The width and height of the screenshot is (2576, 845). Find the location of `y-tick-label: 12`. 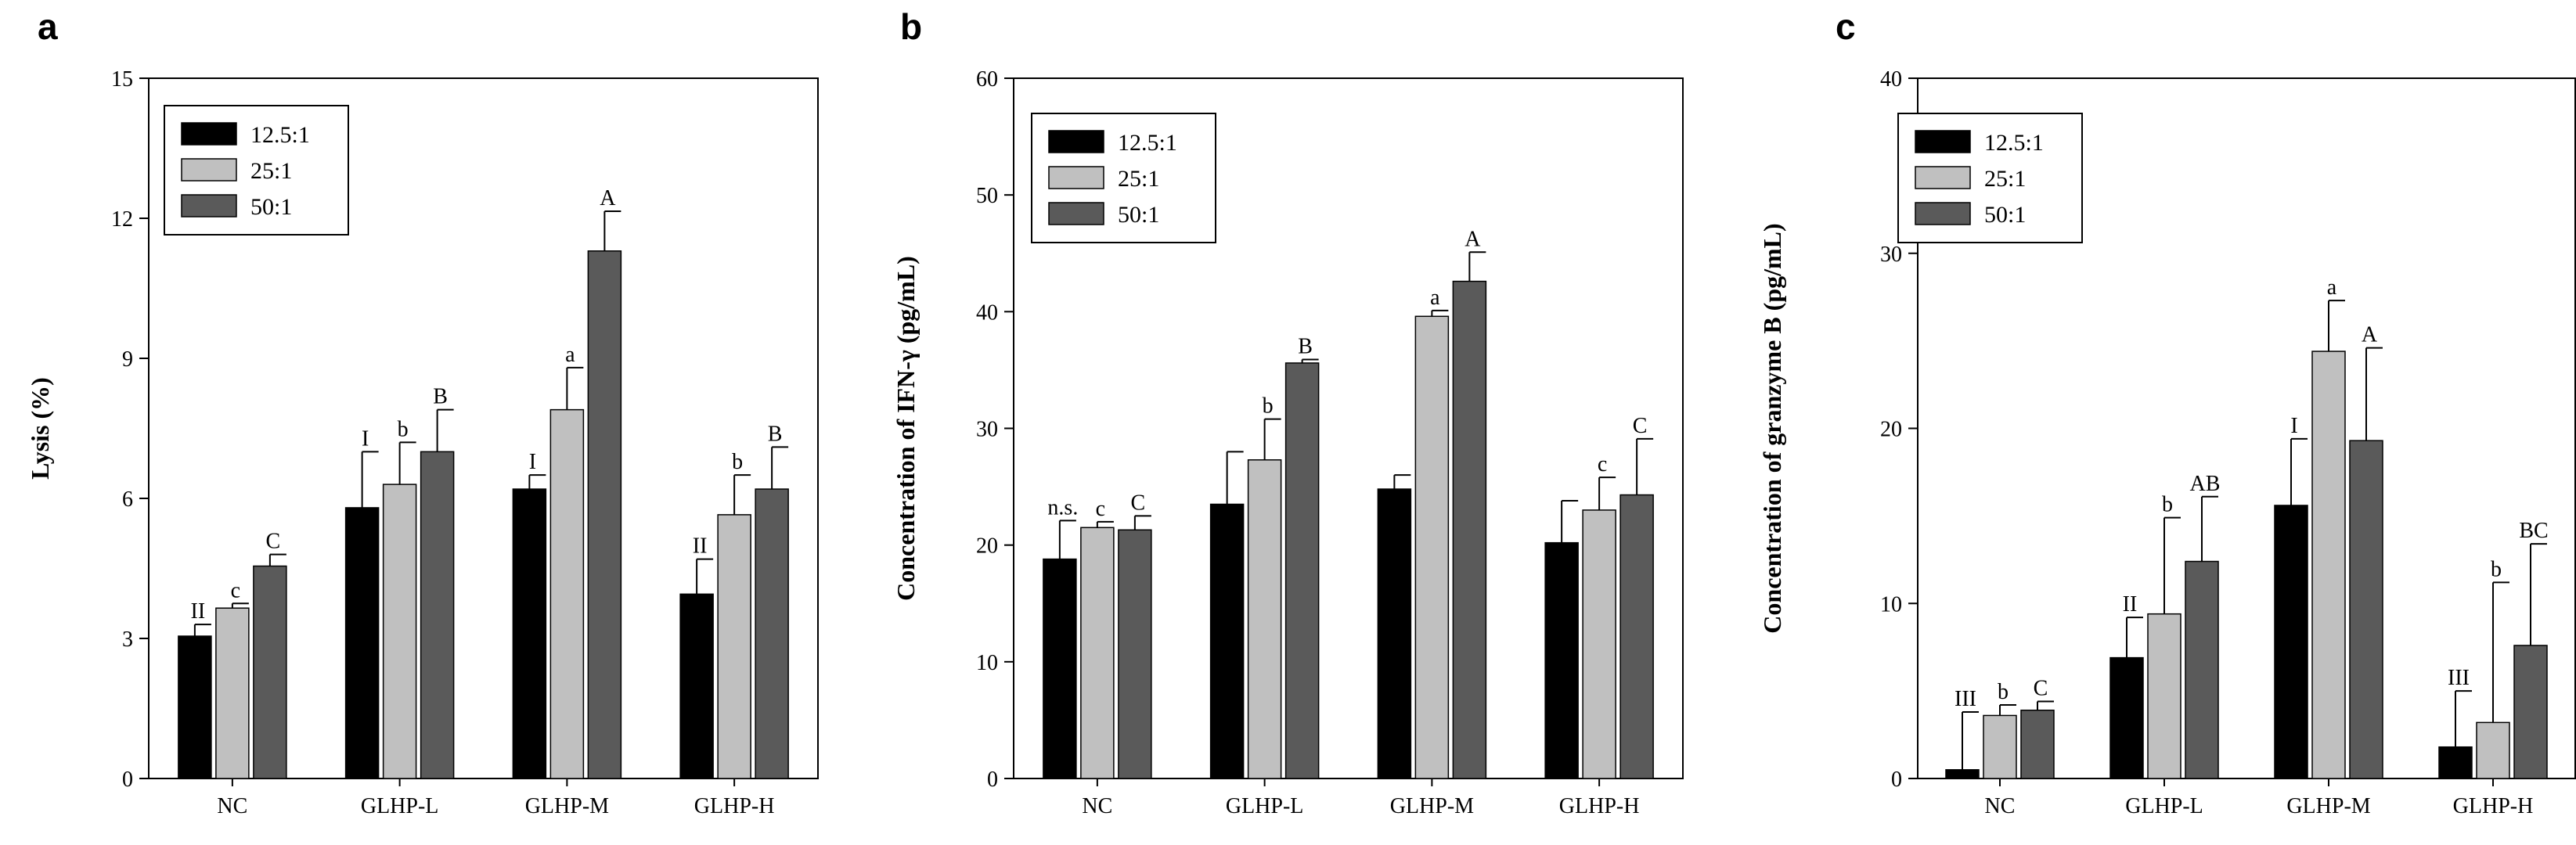

y-tick-label: 12 is located at coordinates (122, 220).